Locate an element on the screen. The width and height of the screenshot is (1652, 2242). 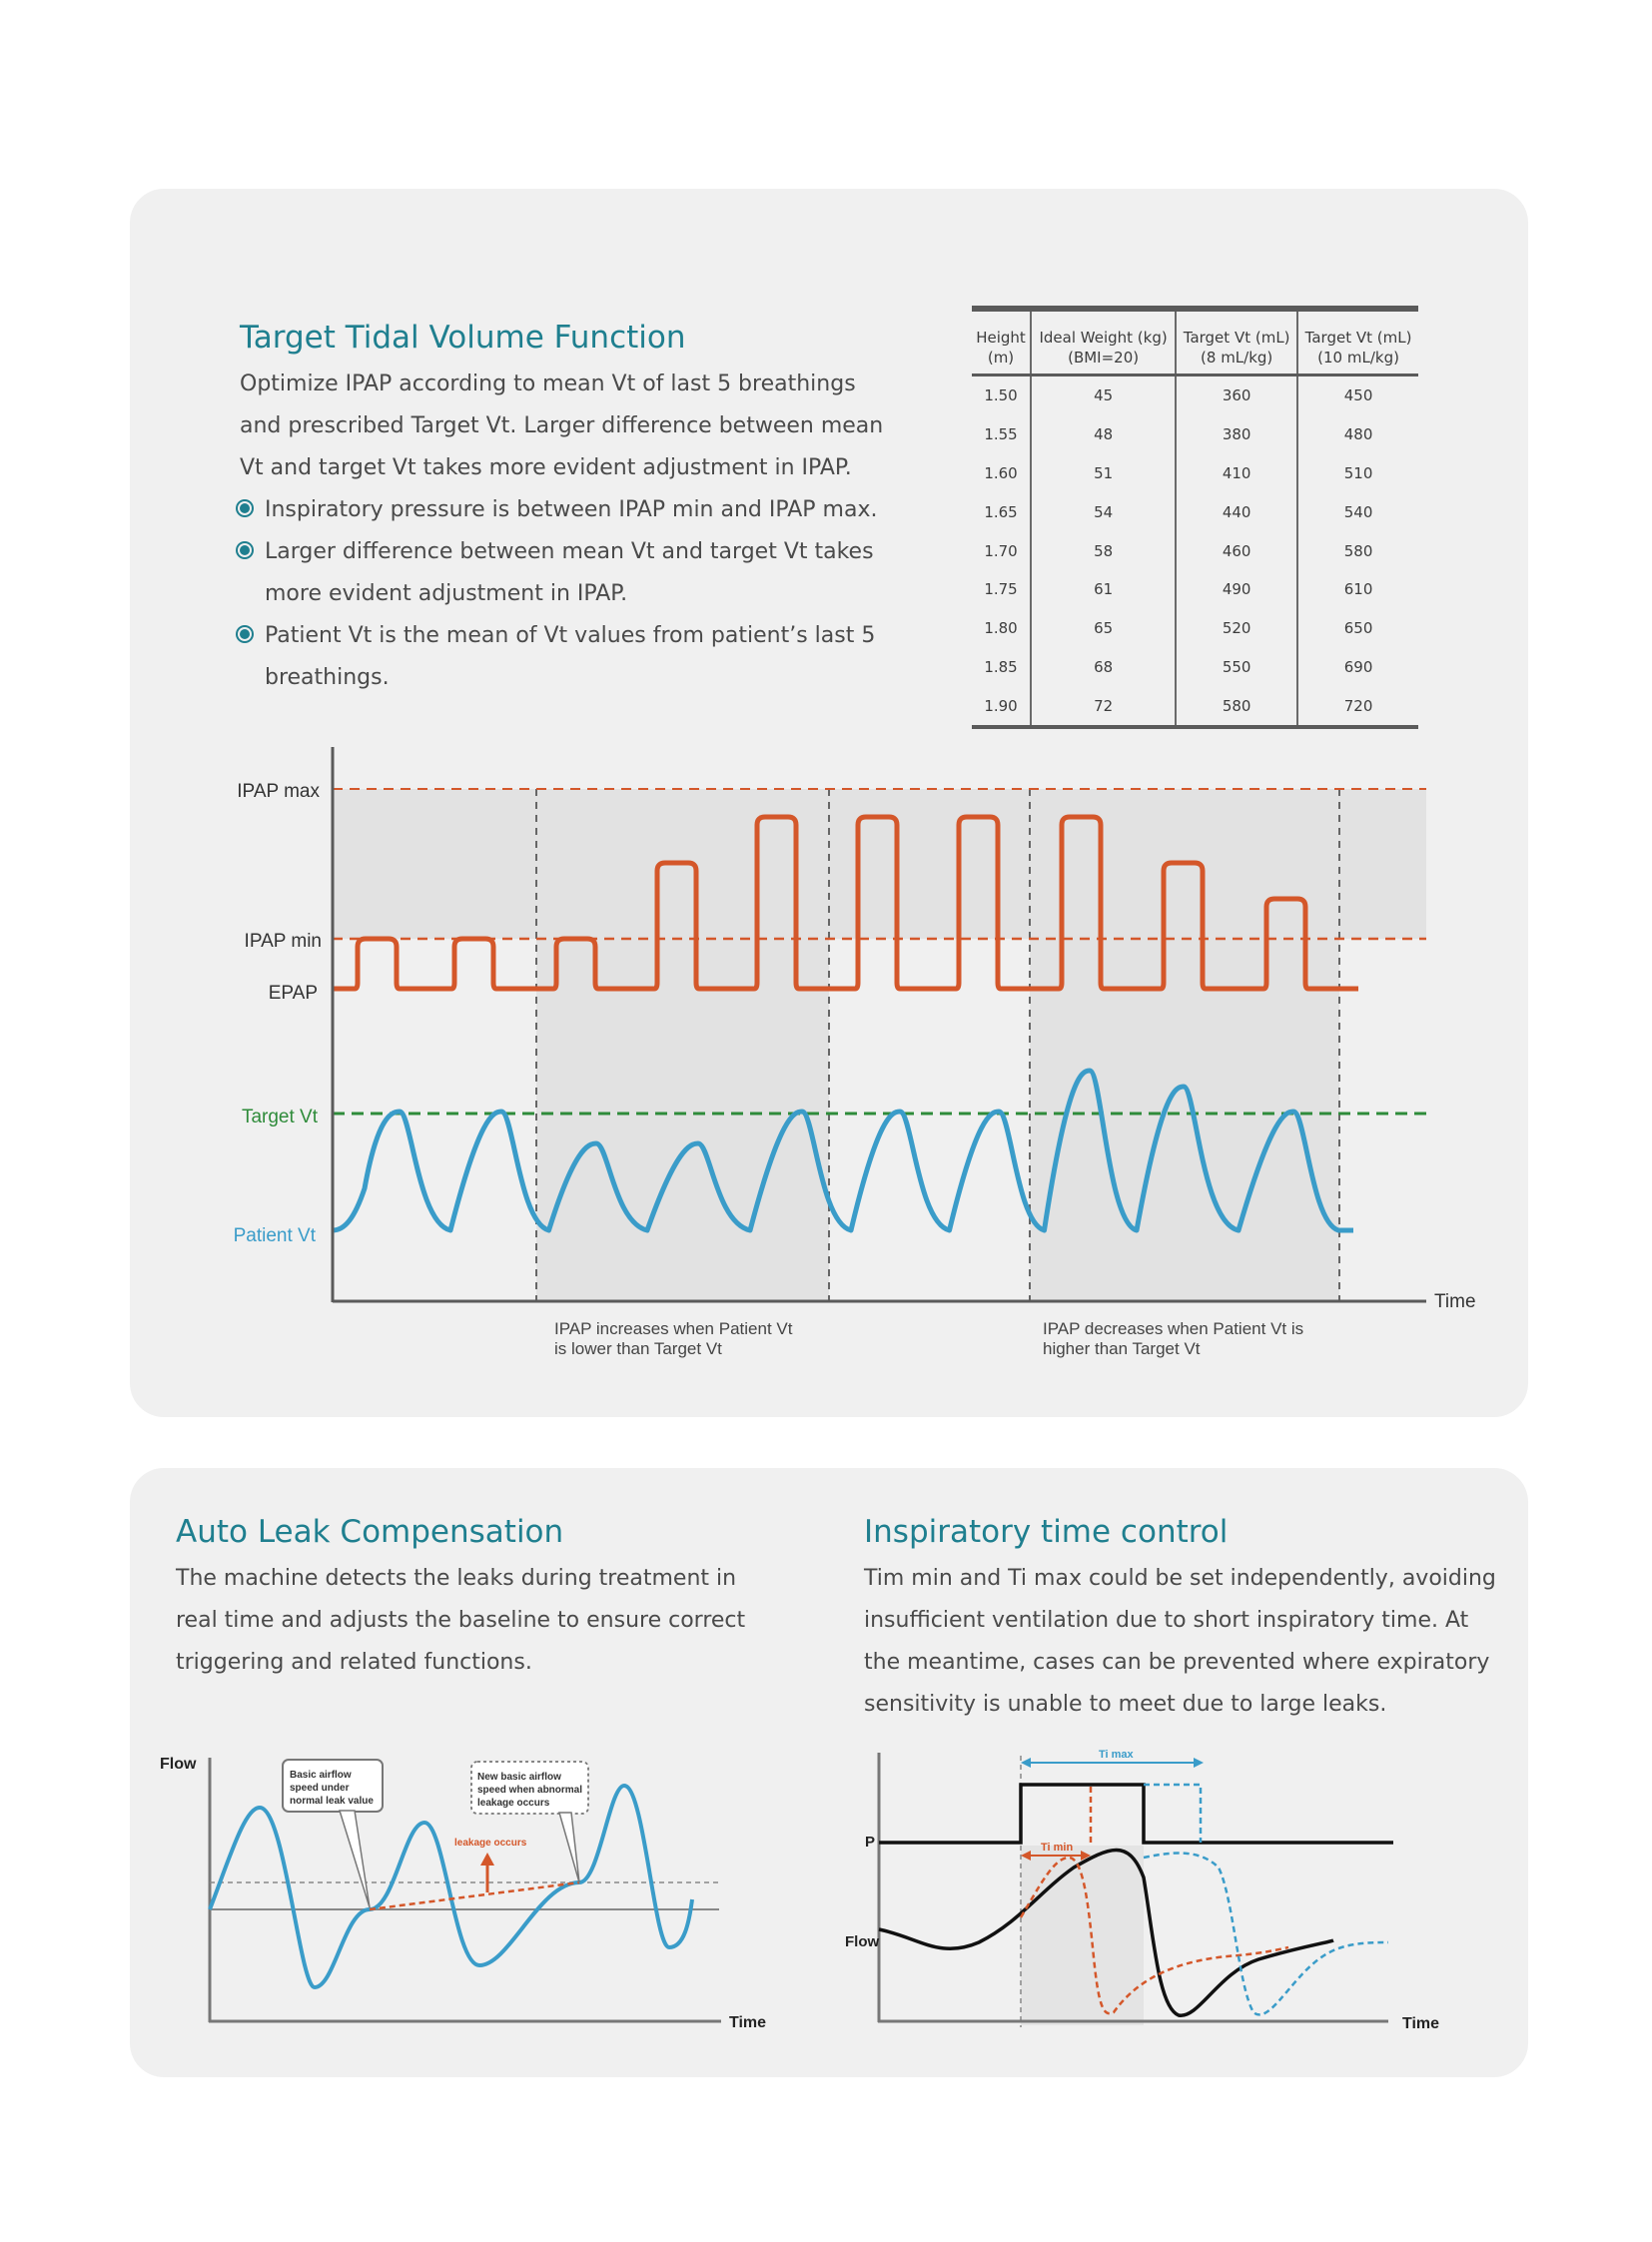
inspiratory-time-title: Inspiratory time control is located at coordinates (1046, 1532).